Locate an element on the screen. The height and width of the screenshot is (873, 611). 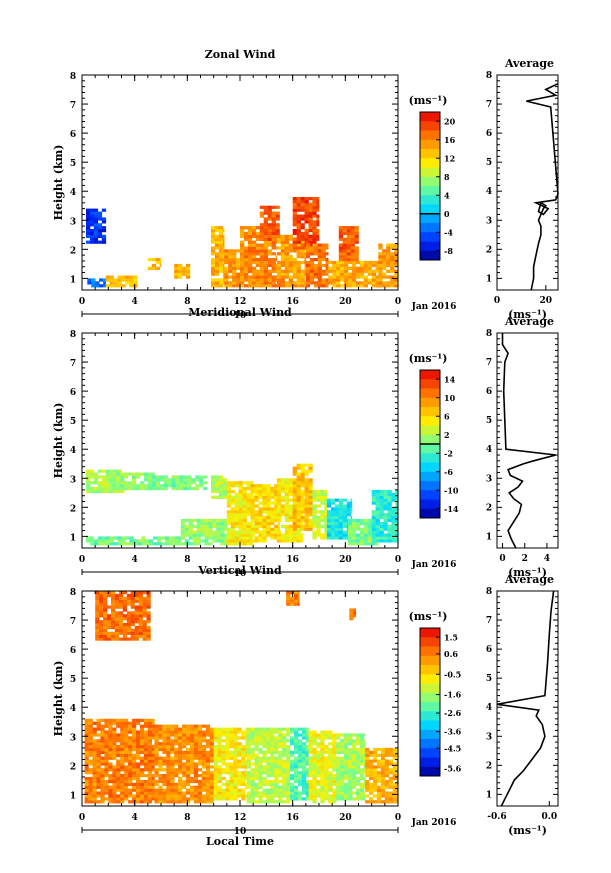
profile-y-tick-label: 7 is located at coordinates (489, 363).